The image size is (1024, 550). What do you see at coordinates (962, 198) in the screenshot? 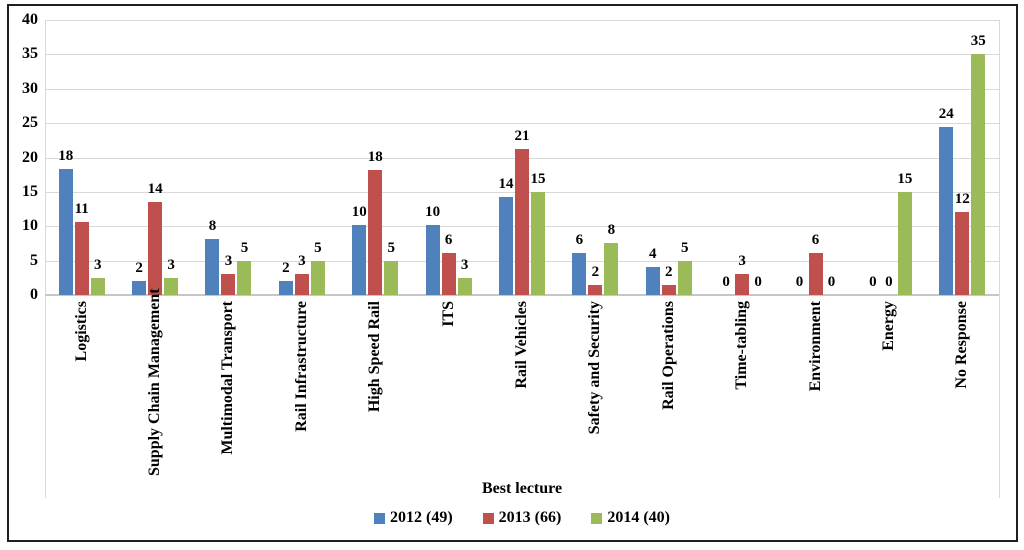
I see `data-label: 12` at bounding box center [962, 198].